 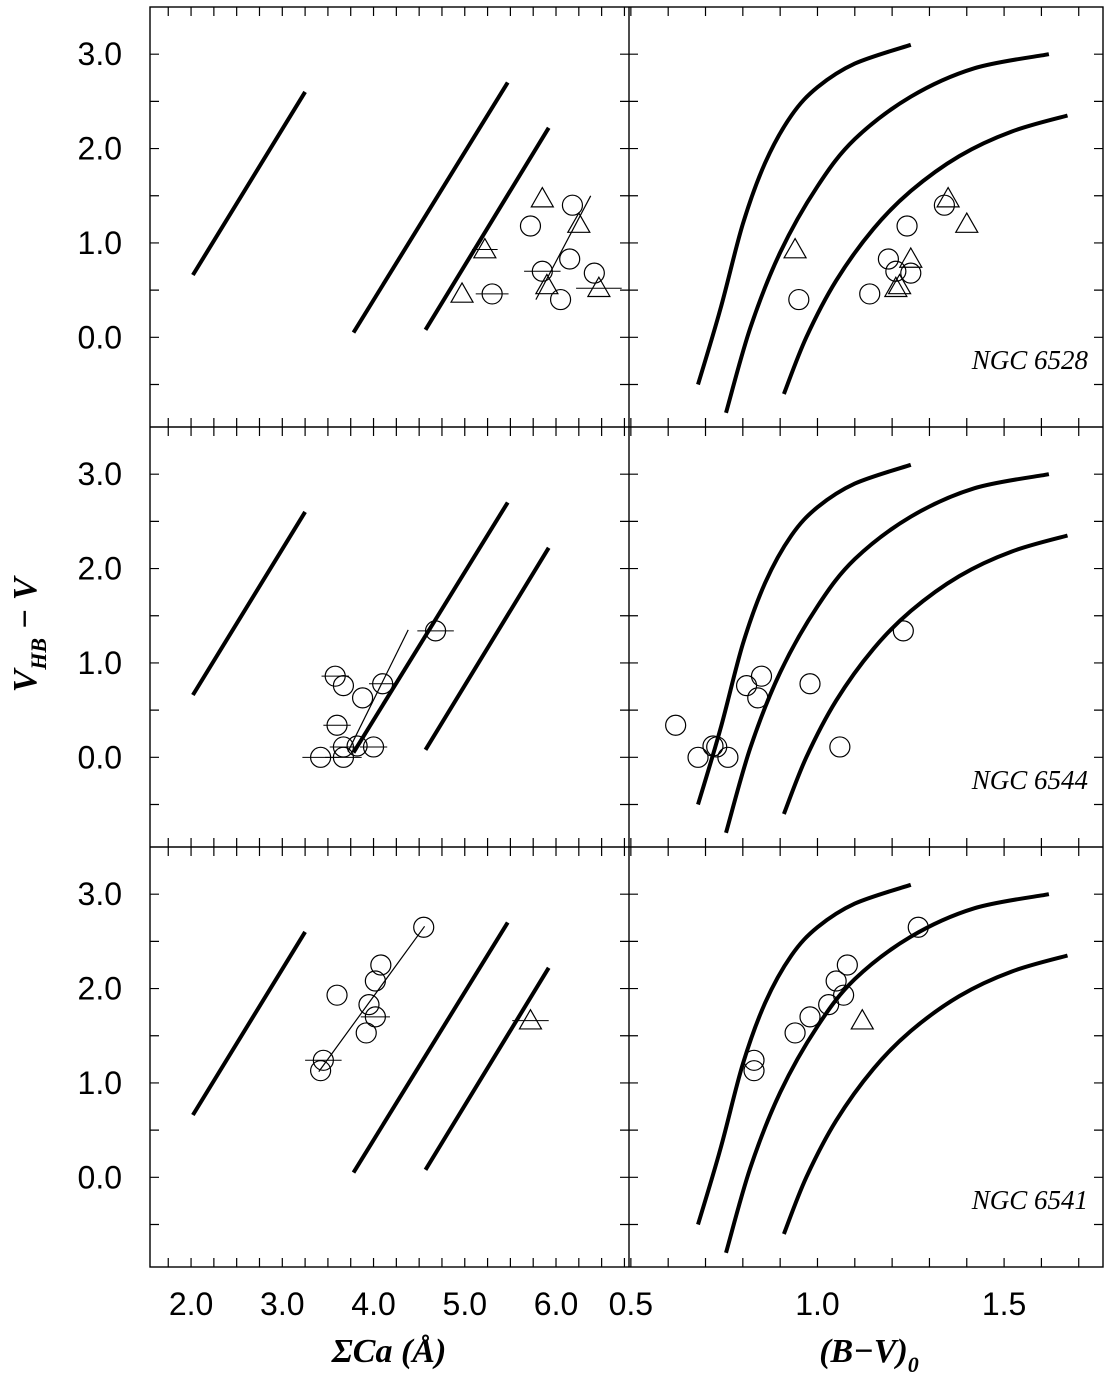 What do you see at coordinates (817, 1304) in the screenshot?
I see `x-tick-label-right: 1.0` at bounding box center [817, 1304].